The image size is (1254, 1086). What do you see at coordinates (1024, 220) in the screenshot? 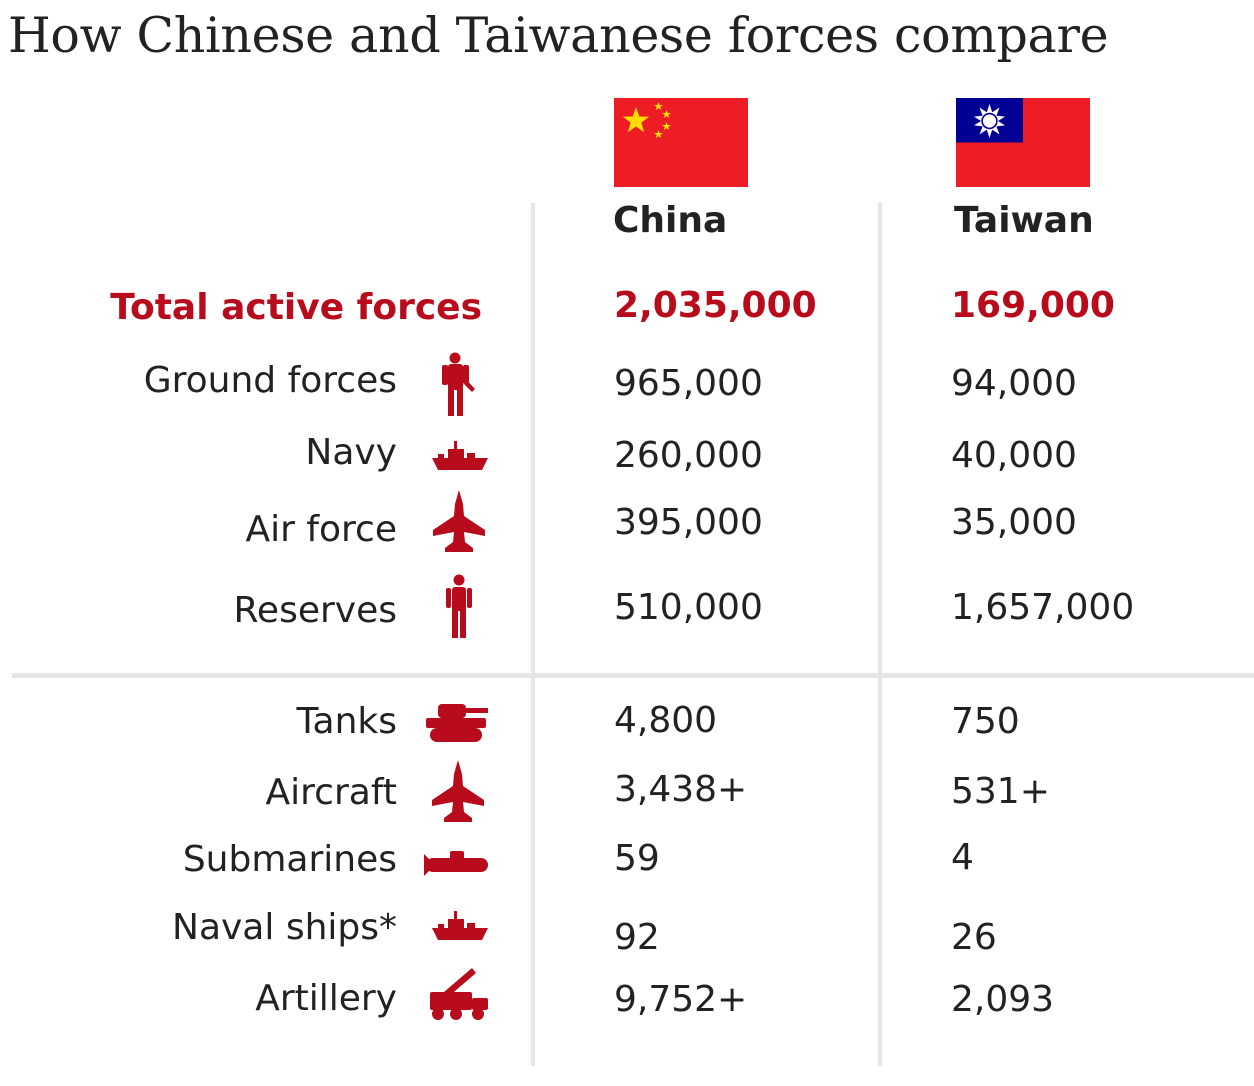
I see `column-header-taiwan: Taiwan` at bounding box center [1024, 220].